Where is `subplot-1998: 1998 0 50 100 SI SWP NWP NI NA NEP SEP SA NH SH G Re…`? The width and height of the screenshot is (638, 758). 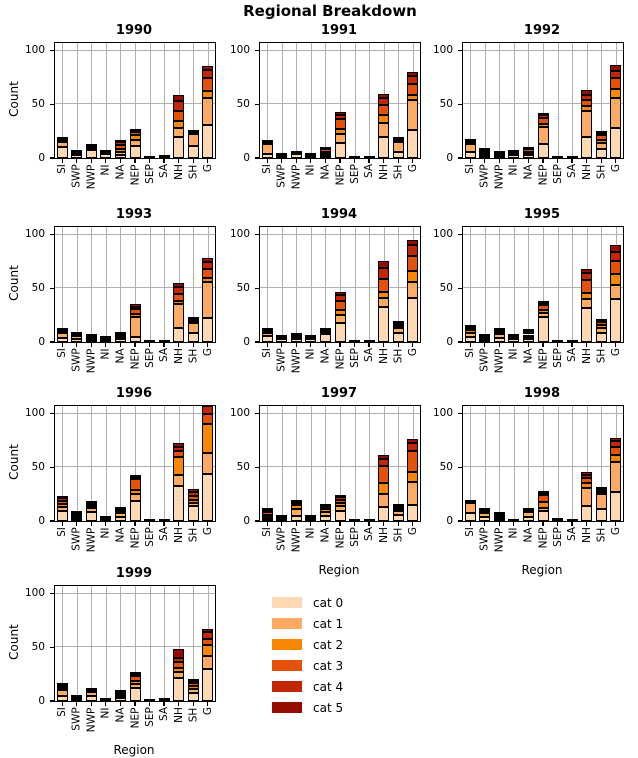 subplot-1998: 1998 0 50 100 SI SWP NWP NI NA NEP SEP SA NH SH G Re… is located at coordinates (528, 481).